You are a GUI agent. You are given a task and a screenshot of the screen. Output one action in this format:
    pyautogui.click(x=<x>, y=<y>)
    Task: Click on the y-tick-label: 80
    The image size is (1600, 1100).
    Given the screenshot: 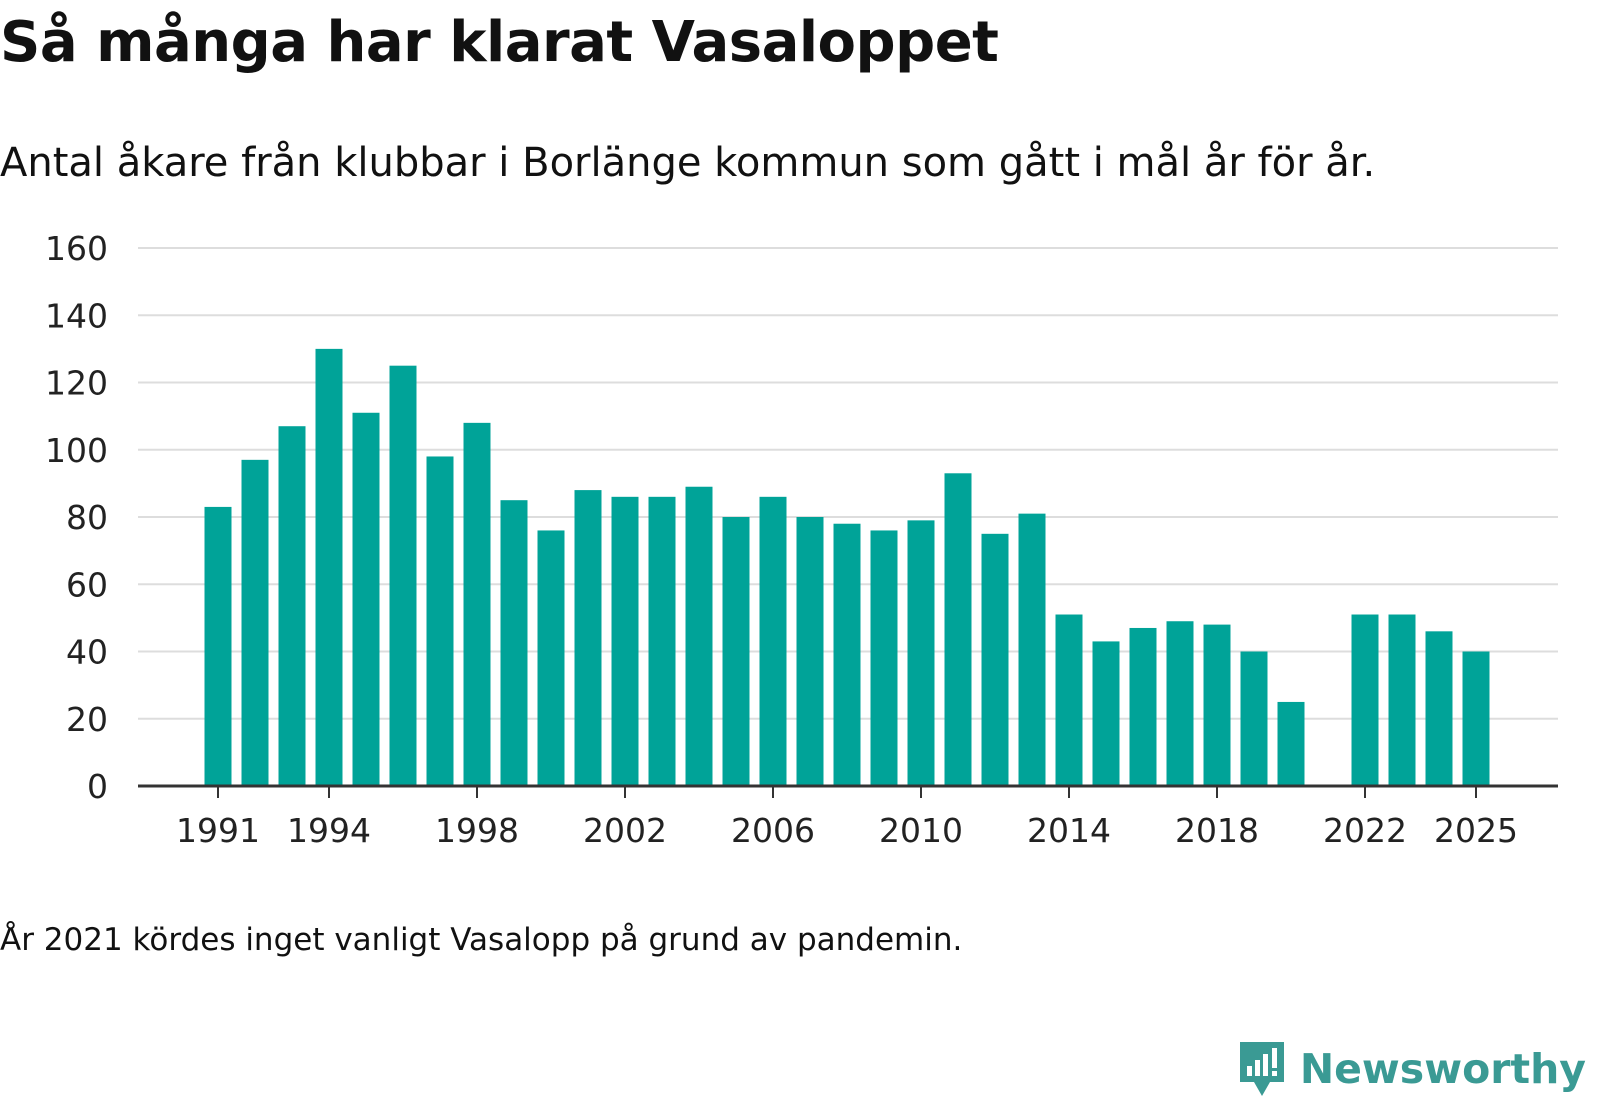 What is the action you would take?
    pyautogui.click(x=87, y=517)
    